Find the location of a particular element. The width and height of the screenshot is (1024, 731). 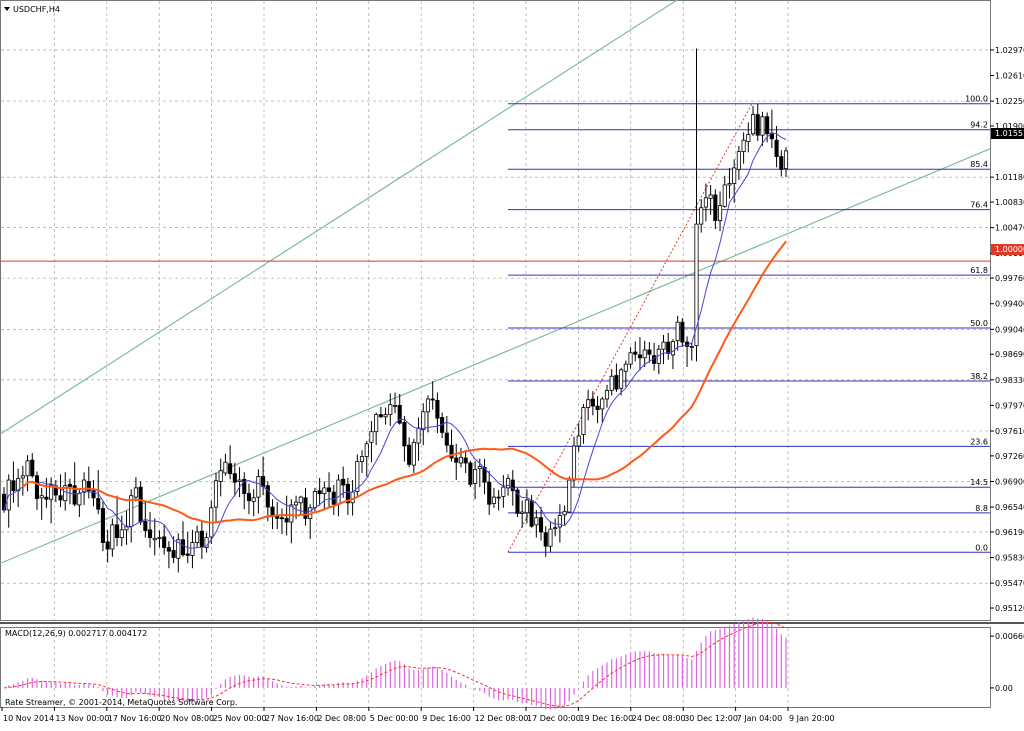

x-tick-label: 10 Nov 2014 is located at coordinates (28, 718).